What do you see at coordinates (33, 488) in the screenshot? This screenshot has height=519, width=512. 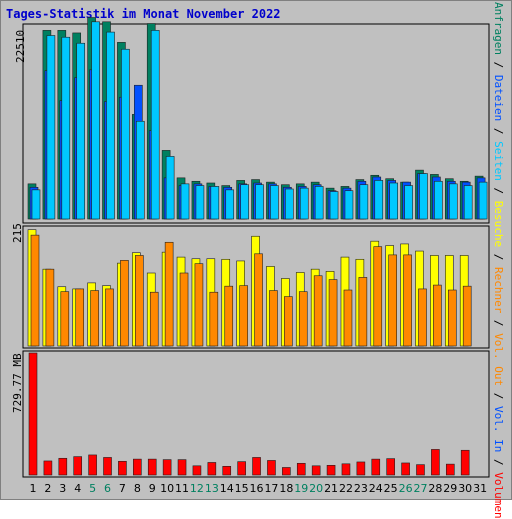 I see `tick-label-day-1: 1` at bounding box center [33, 488].